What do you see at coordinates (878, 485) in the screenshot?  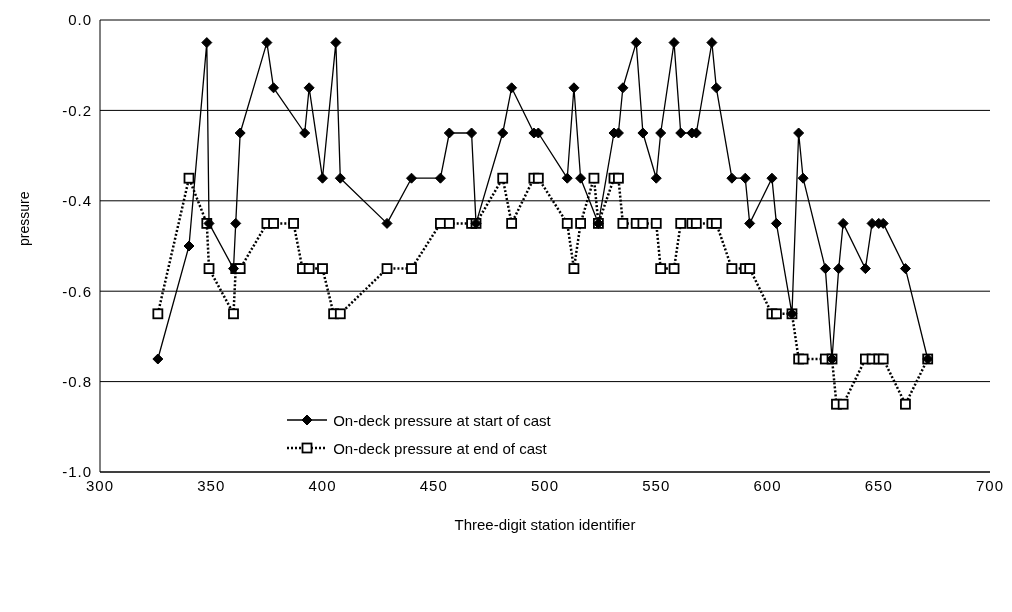 I see `x-tick-label: 650` at bounding box center [878, 485].